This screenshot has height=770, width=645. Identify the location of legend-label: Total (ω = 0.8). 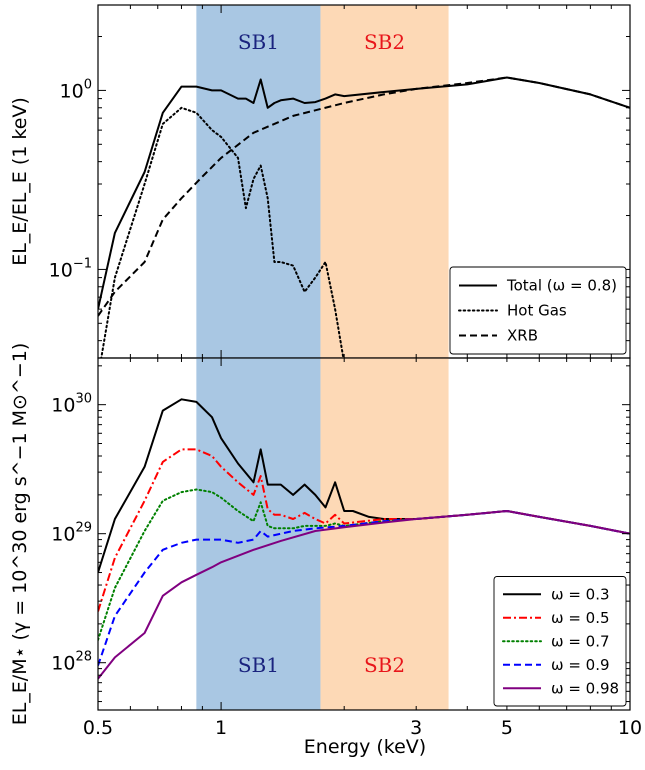
(561, 286).